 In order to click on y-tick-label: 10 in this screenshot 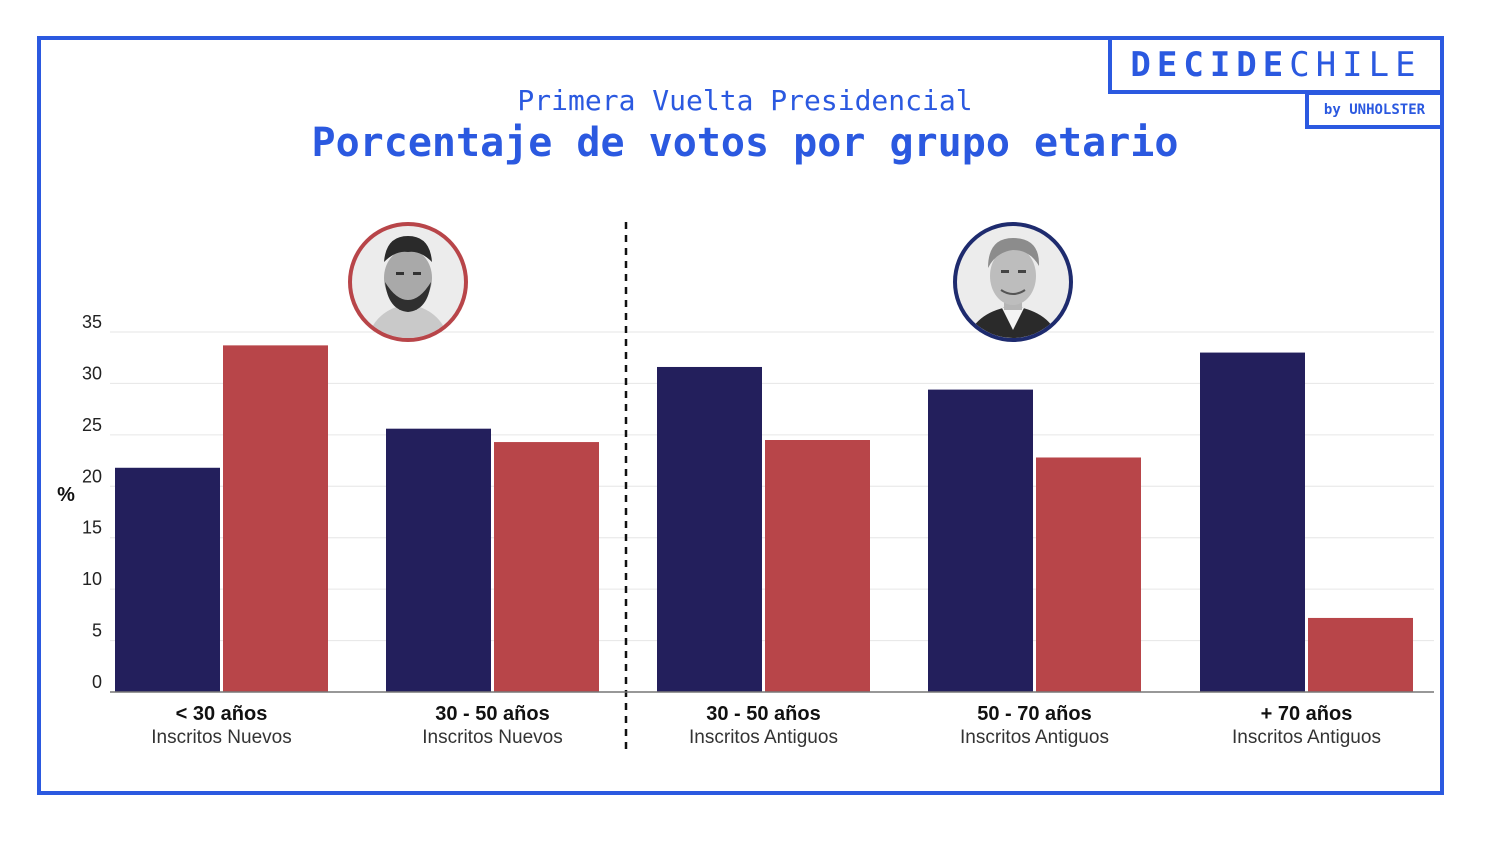, I will do `click(92, 579)`.